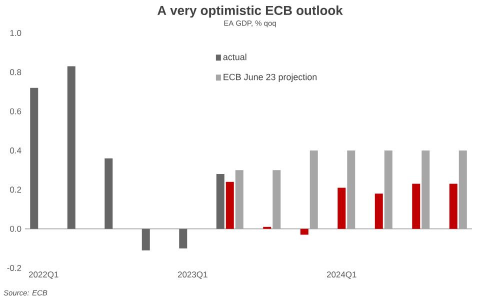  What do you see at coordinates (16, 151) in the screenshot?
I see `y-tick-label: 0.4` at bounding box center [16, 151].